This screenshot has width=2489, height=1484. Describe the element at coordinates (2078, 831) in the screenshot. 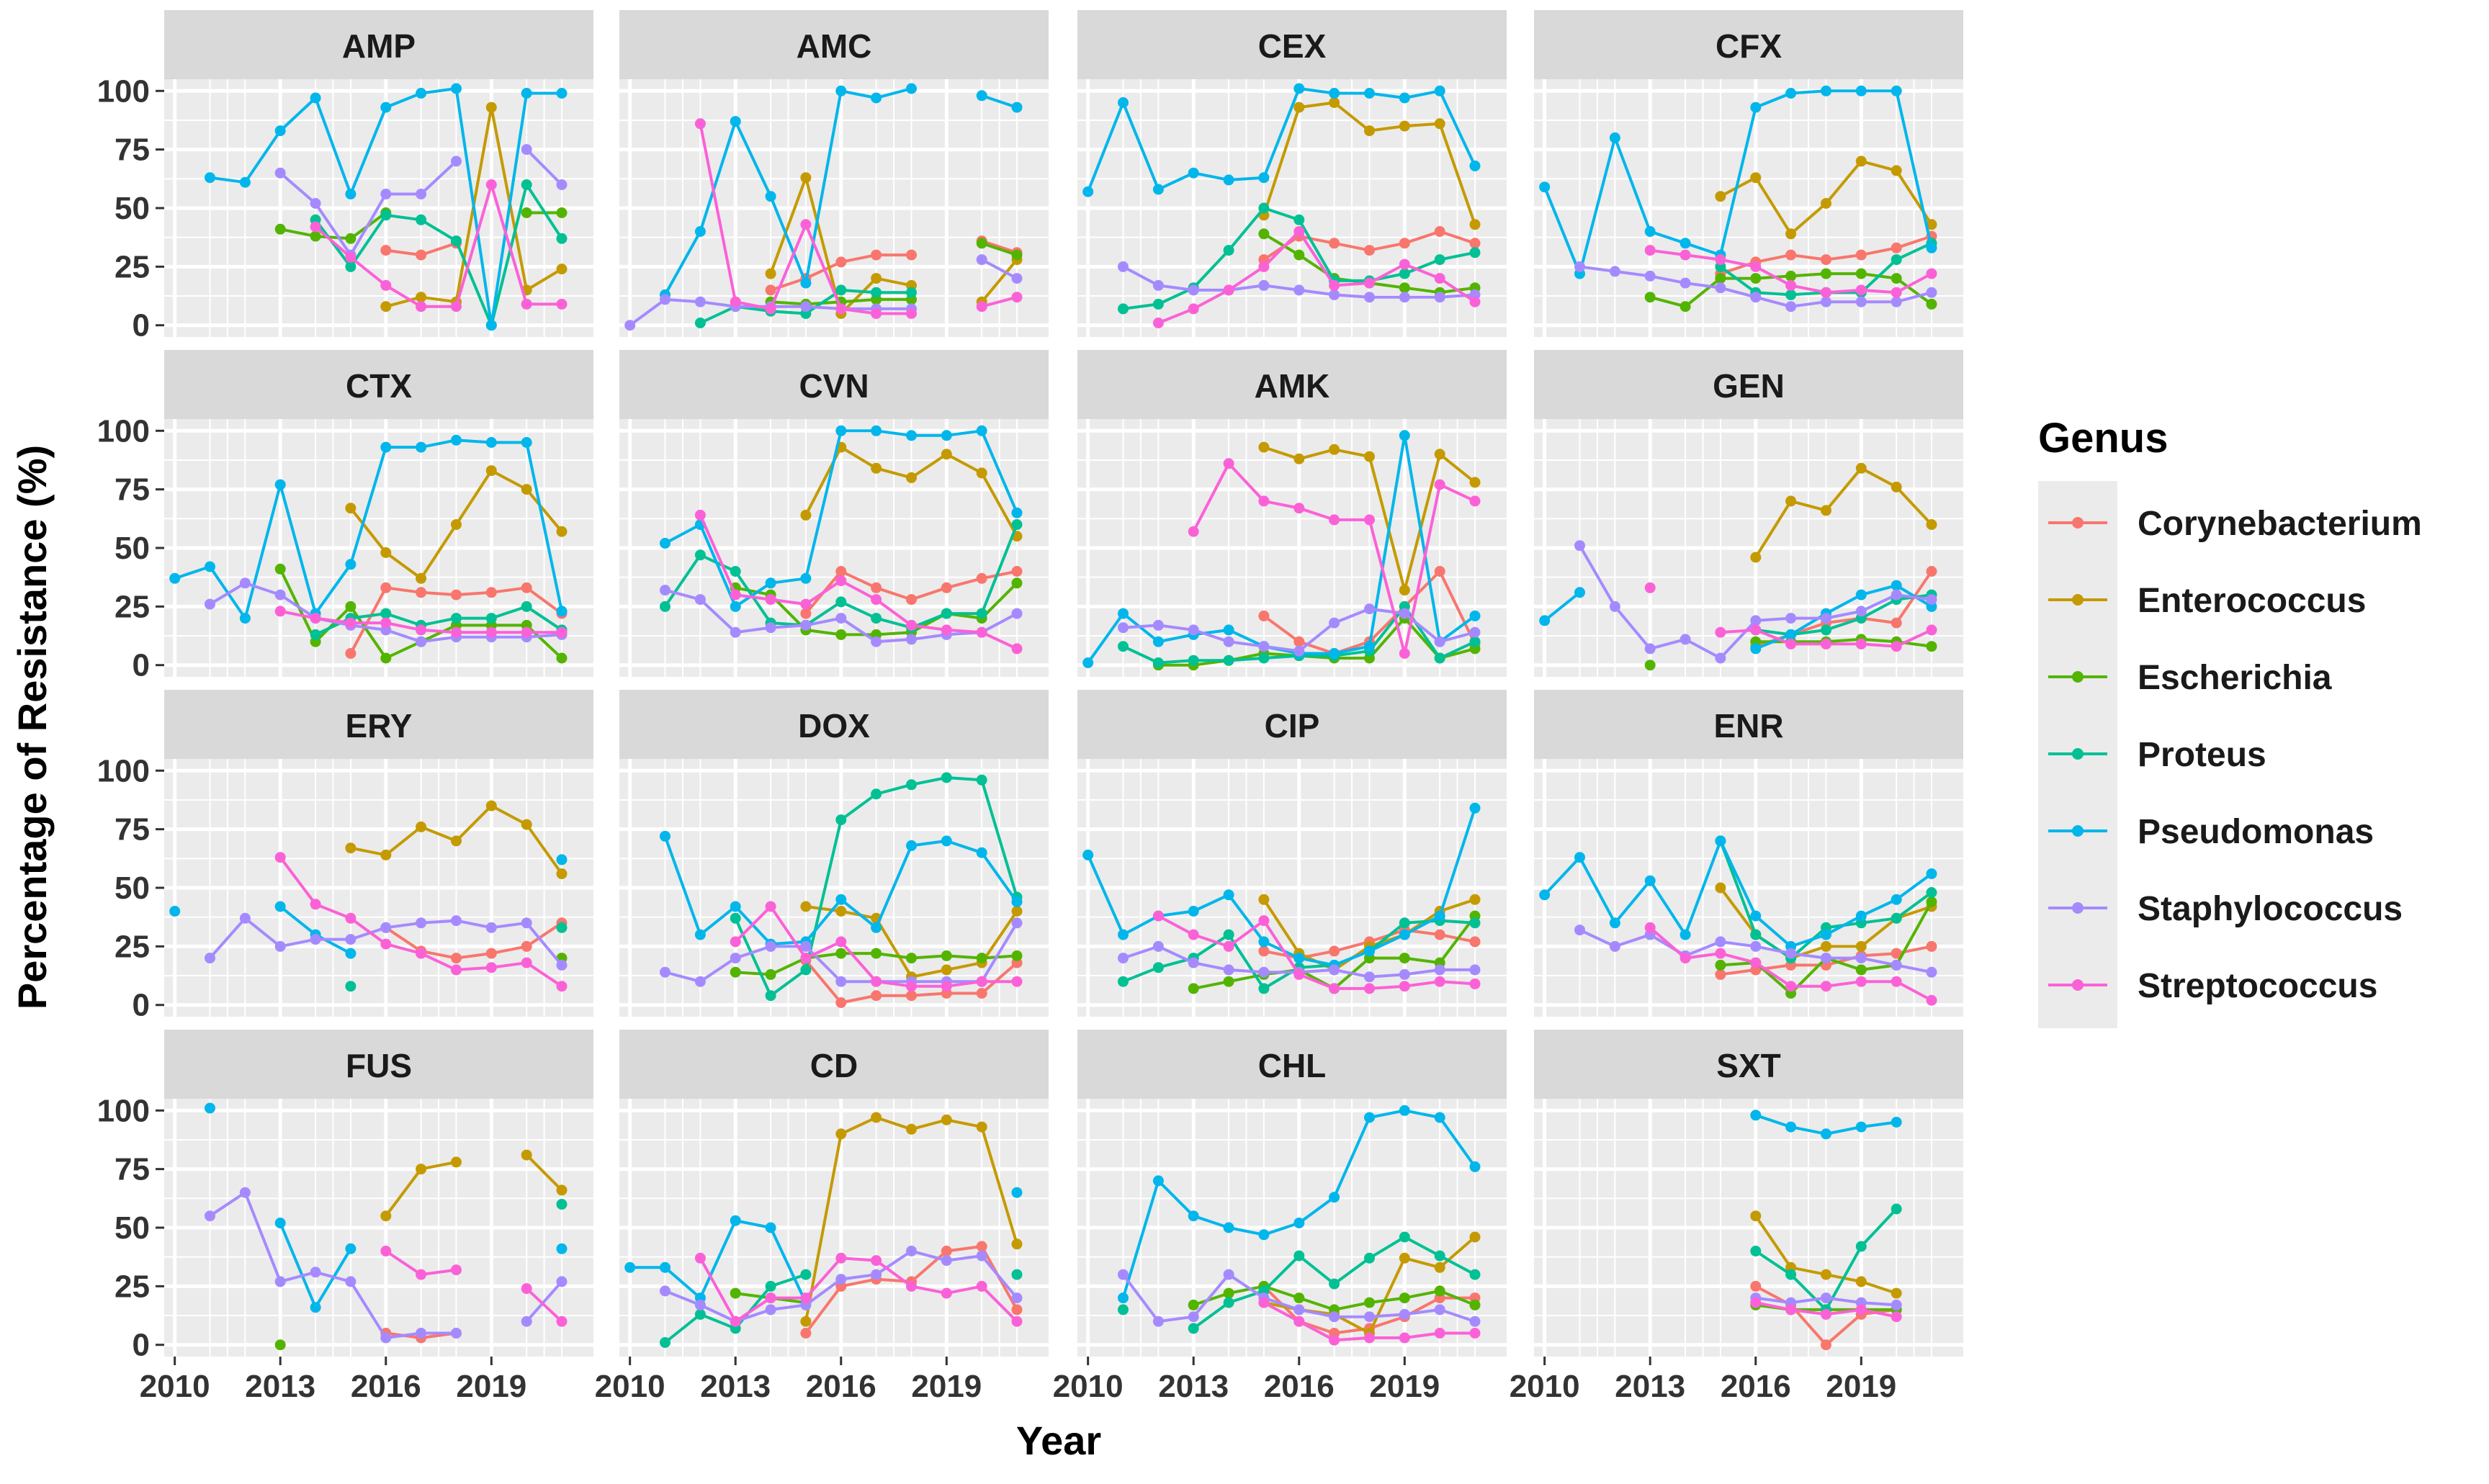

I see `legend-key-point` at that location.